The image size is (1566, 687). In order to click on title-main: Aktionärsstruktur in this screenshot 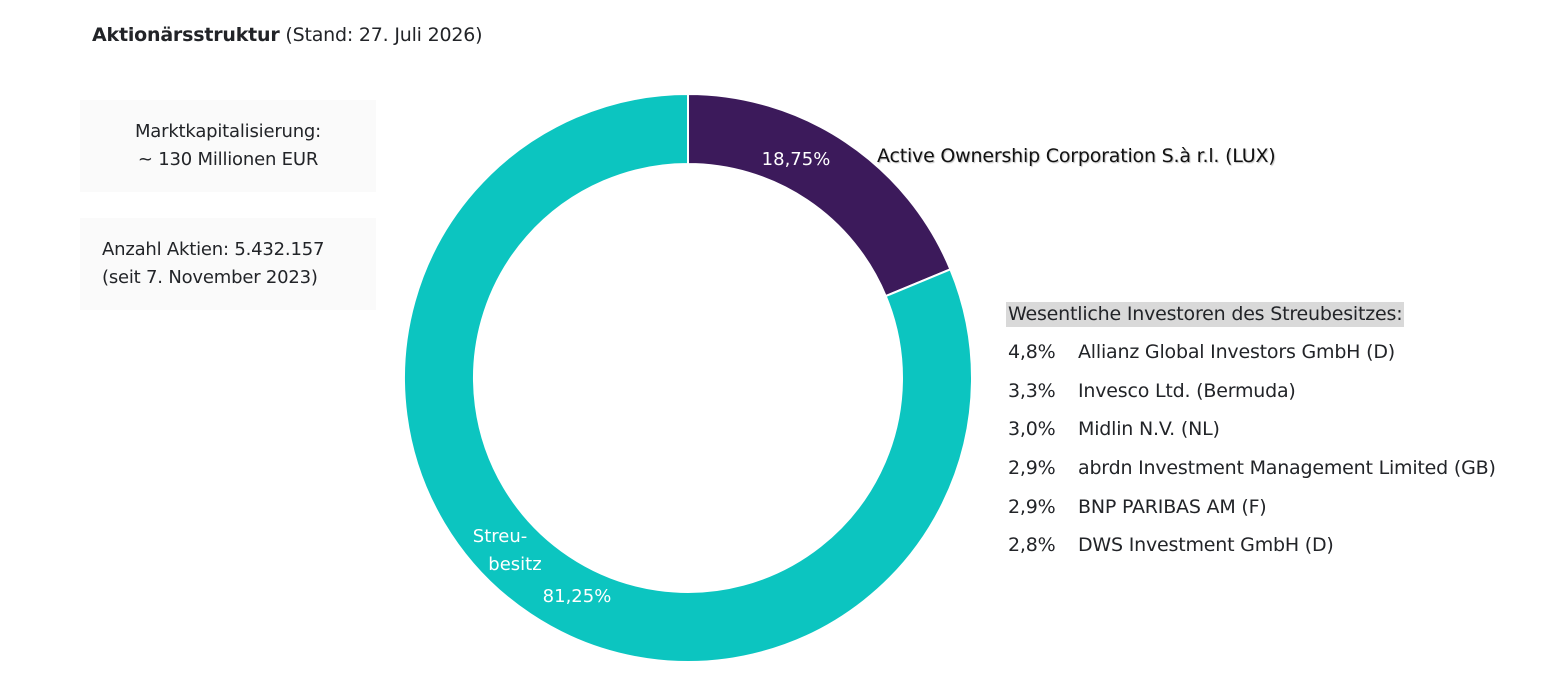, I will do `click(186, 35)`.